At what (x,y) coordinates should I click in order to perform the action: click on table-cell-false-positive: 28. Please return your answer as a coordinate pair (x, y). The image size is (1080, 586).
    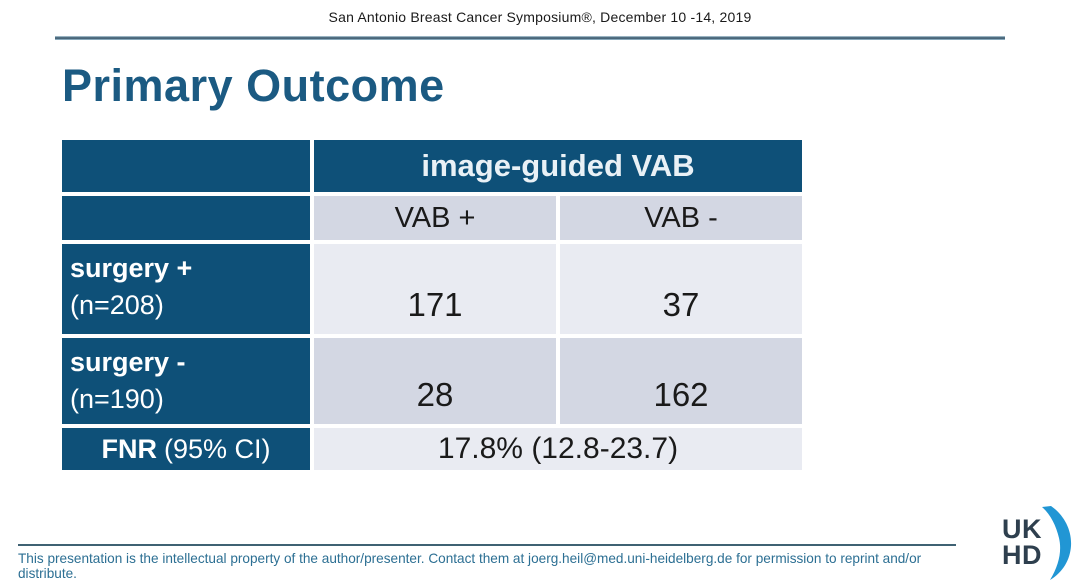
    Looking at the image, I should click on (435, 381).